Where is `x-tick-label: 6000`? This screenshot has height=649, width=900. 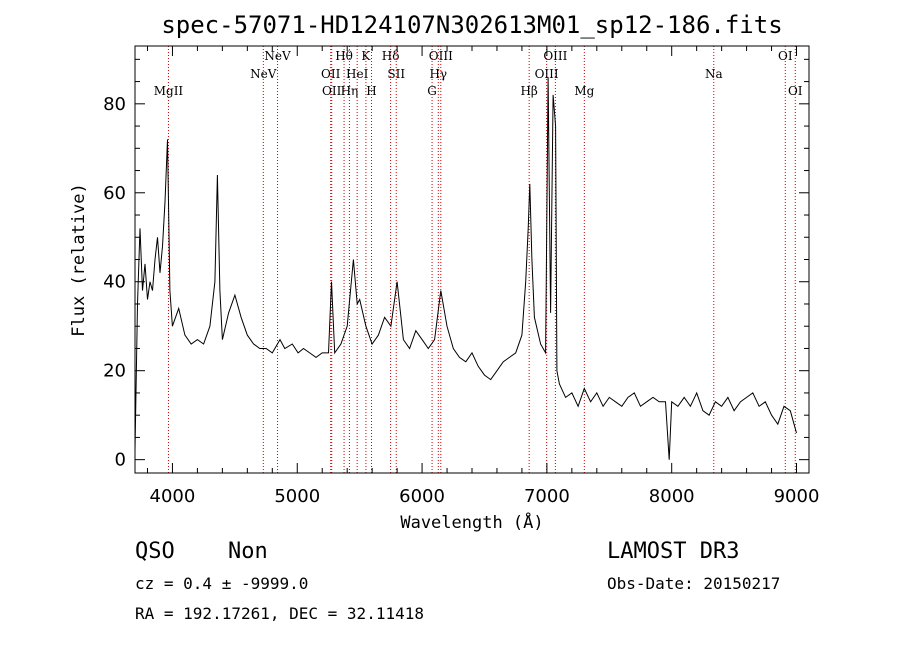 x-tick-label: 6000 is located at coordinates (422, 496).